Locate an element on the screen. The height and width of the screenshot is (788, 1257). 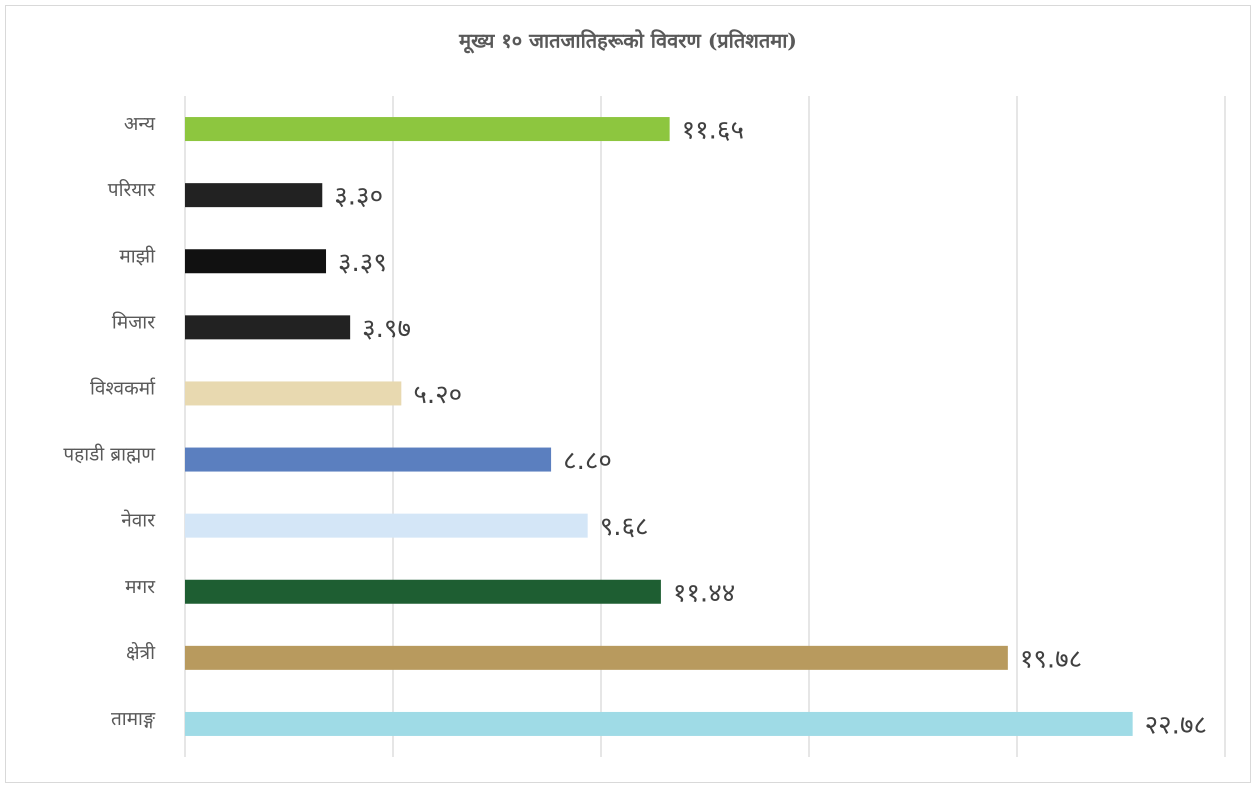
chart-title: मूख्य १० जातजातिहरूको विवरण (प्रतिशतमा) is located at coordinates (627, 41).